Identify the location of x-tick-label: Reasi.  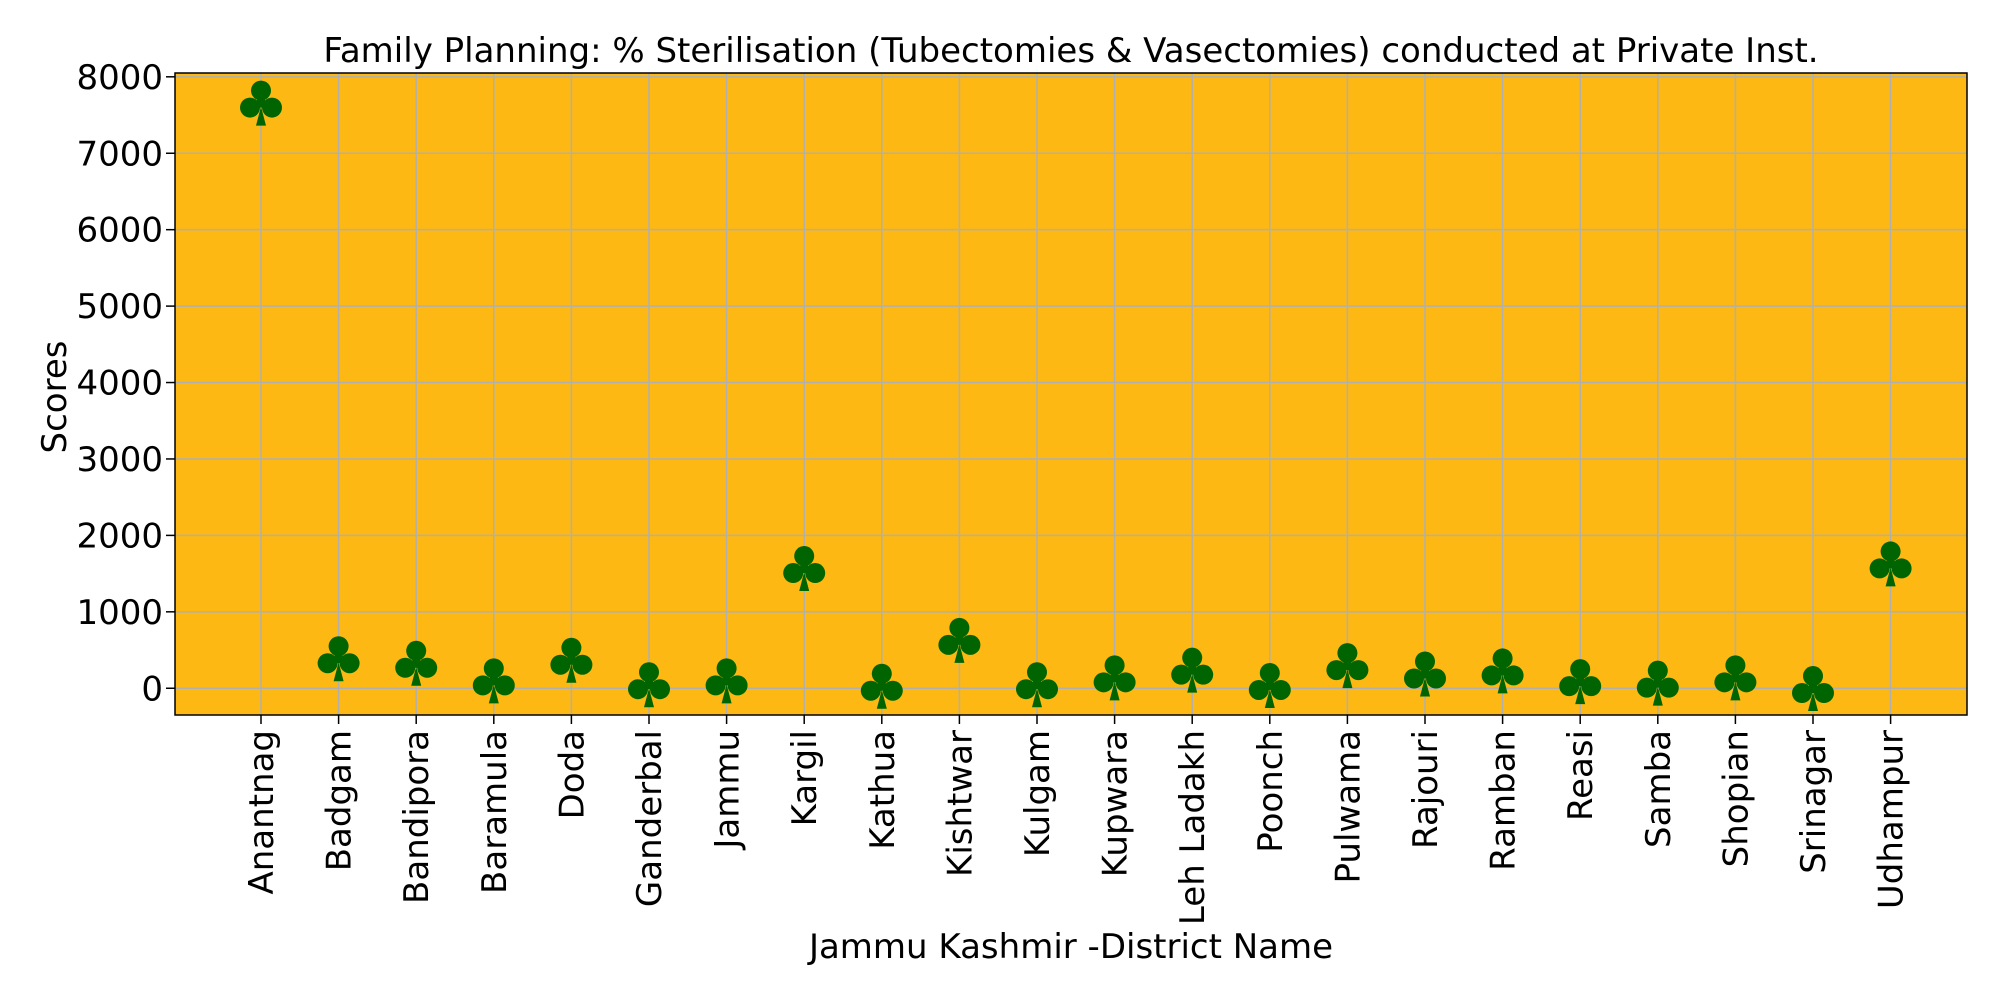
(1581, 775).